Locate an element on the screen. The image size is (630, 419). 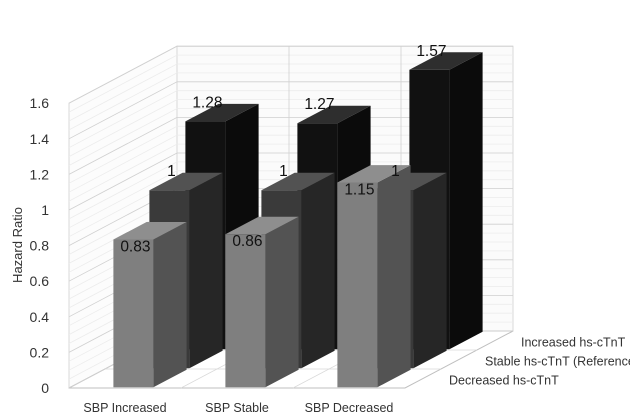
series-label: Increased hs-cTnT is located at coordinates (573, 343).